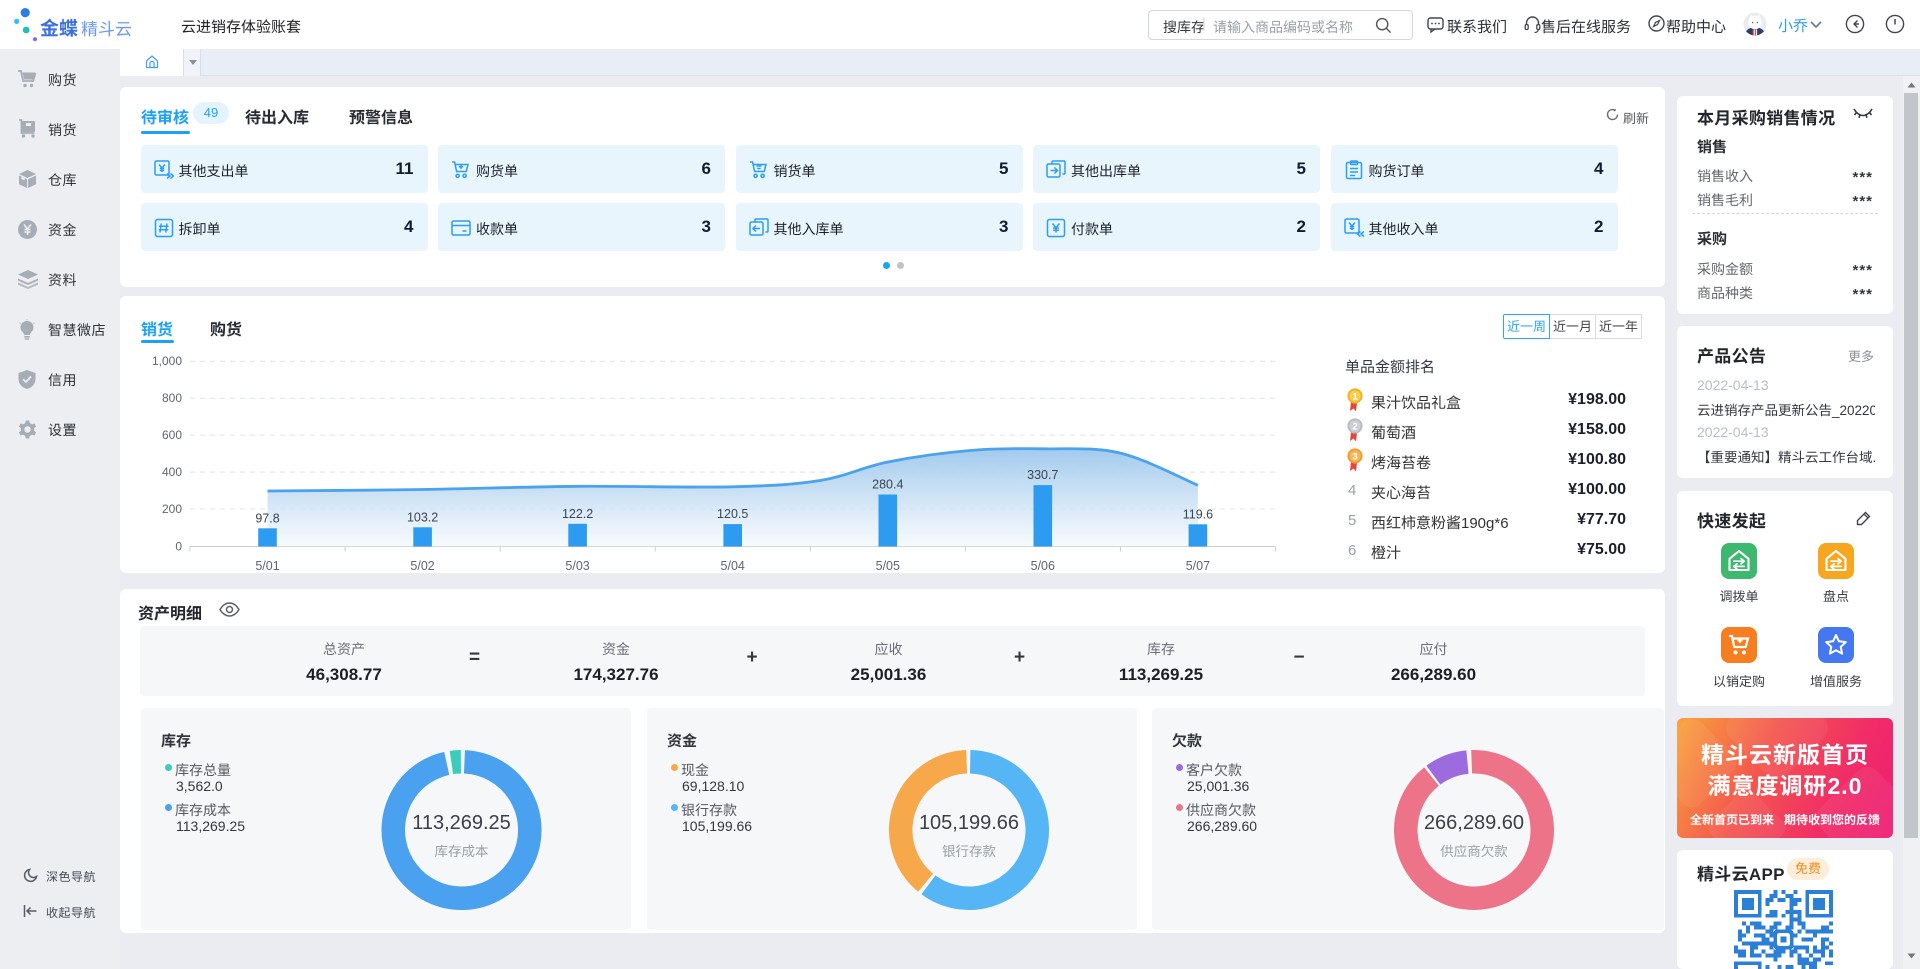 The width and height of the screenshot is (1920, 969). Describe the element at coordinates (1474, 851) in the screenshot. I see `svg-text: 供应商欠款` at that location.